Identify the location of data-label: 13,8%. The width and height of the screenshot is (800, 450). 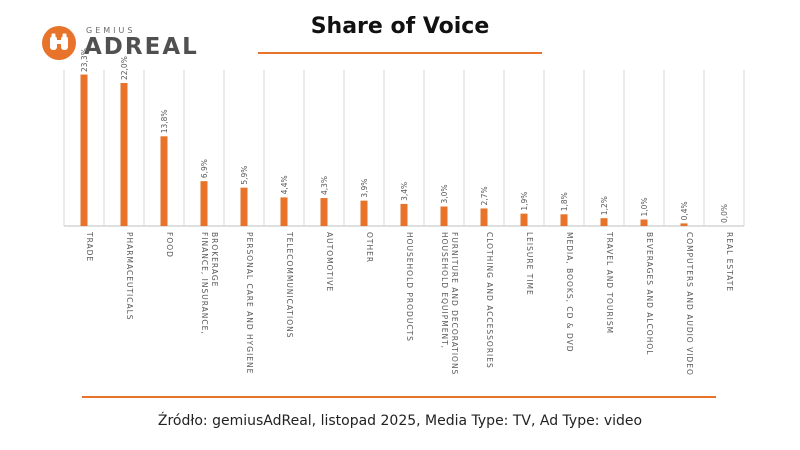
(164, 121).